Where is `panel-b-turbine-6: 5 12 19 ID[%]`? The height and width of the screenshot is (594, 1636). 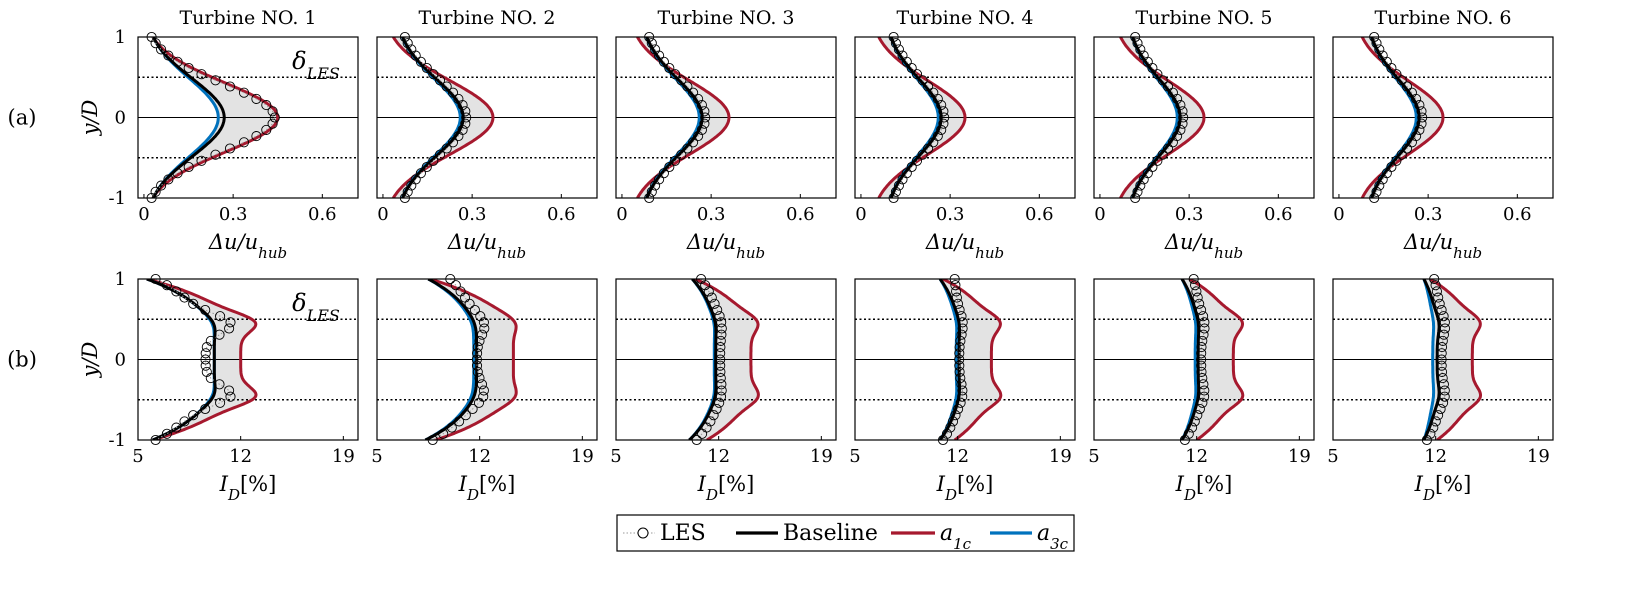 panel-b-turbine-6: 5 12 19 ID[%] is located at coordinates (1440, 388).